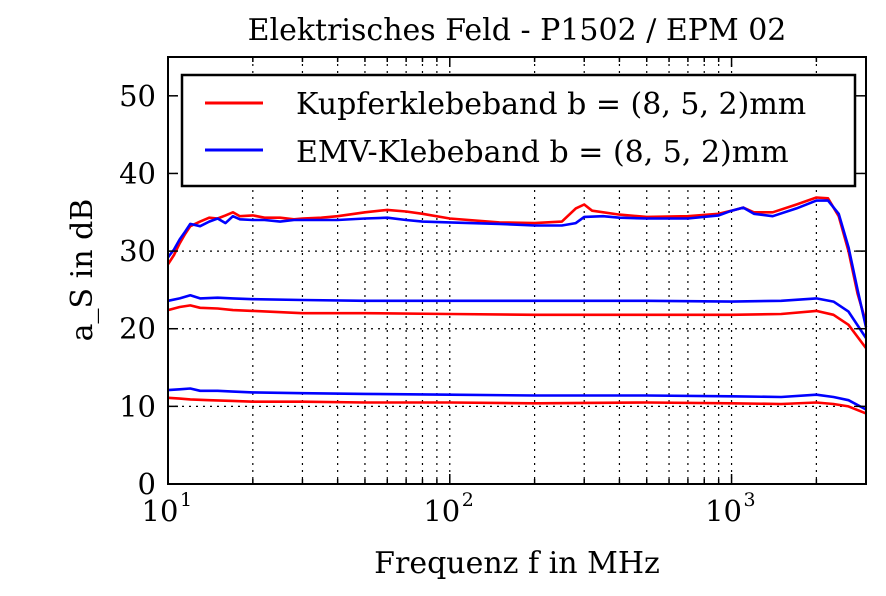  I want to click on y-tick-label: 20, so click(137, 329).